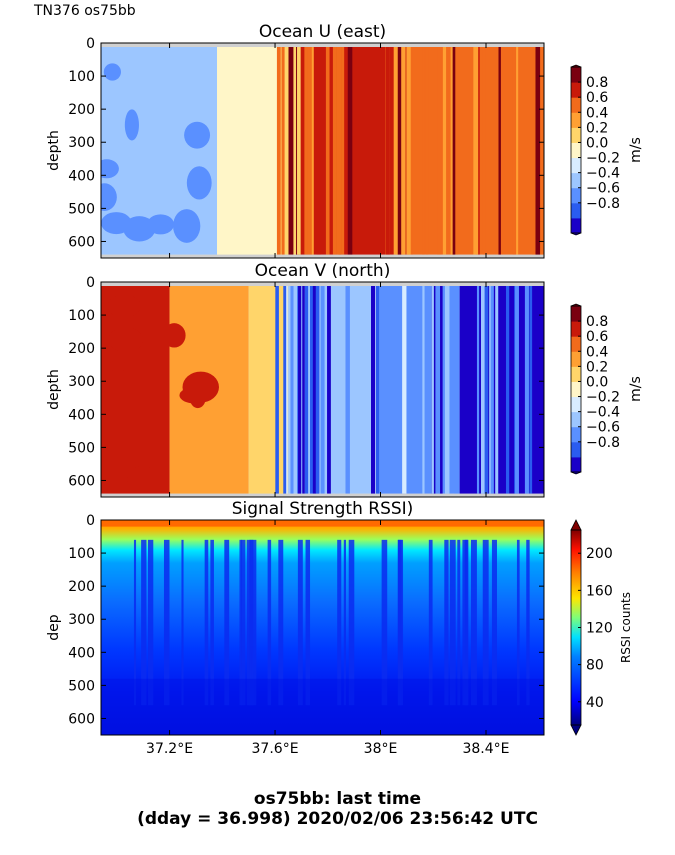 Image resolution: width=675 pixels, height=855 pixels. What do you see at coordinates (597, 352) in the screenshot?
I see `colorbar-tick-label: 0.4` at bounding box center [597, 352].